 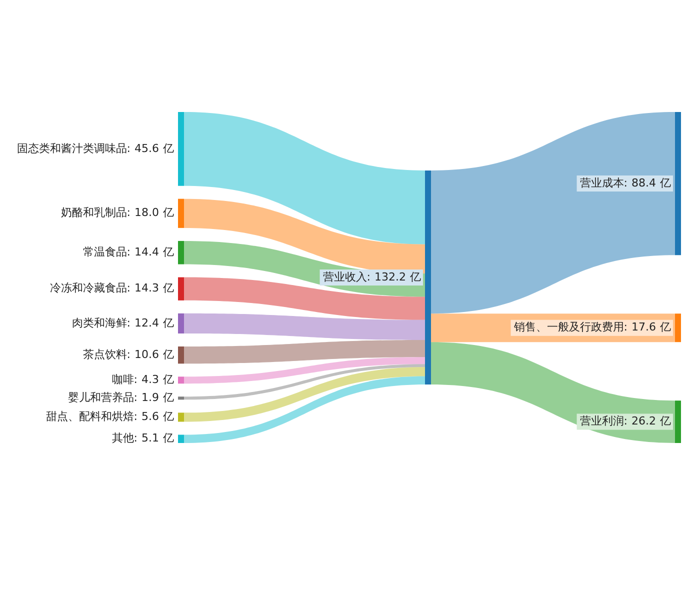 What do you see at coordinates (568, 327) in the screenshot?
I see `category-label: 销售、一般及行政费用` at bounding box center [568, 327].